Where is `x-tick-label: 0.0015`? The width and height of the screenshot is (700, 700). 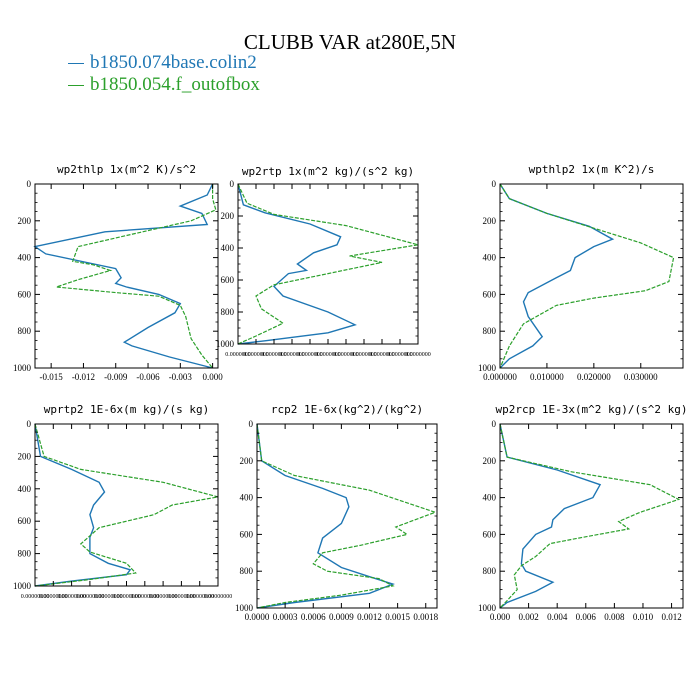 x-tick-label: 0.0015 is located at coordinates (397, 617).